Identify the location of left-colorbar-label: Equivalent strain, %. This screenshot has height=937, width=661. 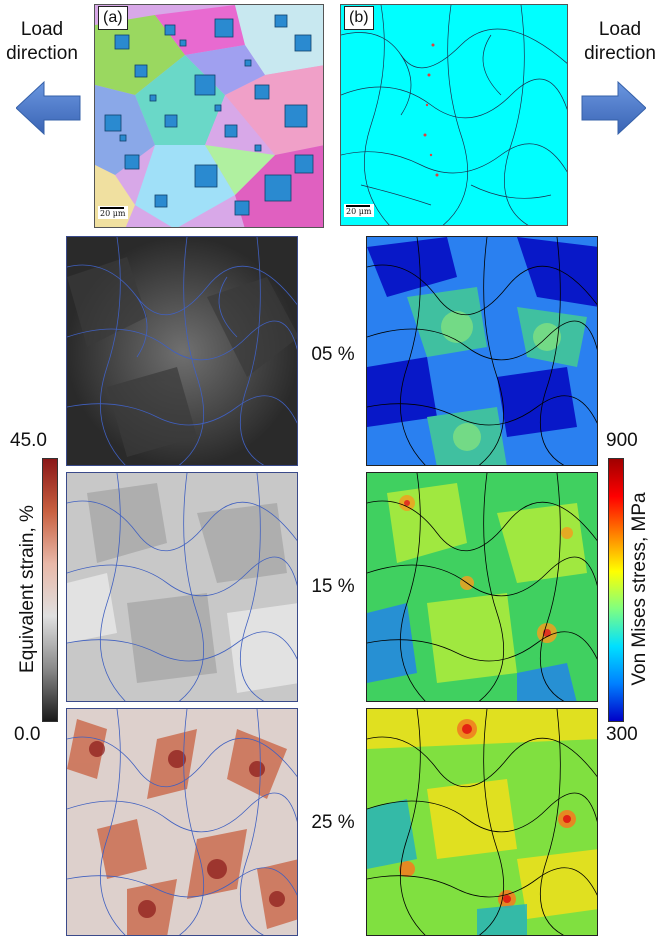
(27, 589).